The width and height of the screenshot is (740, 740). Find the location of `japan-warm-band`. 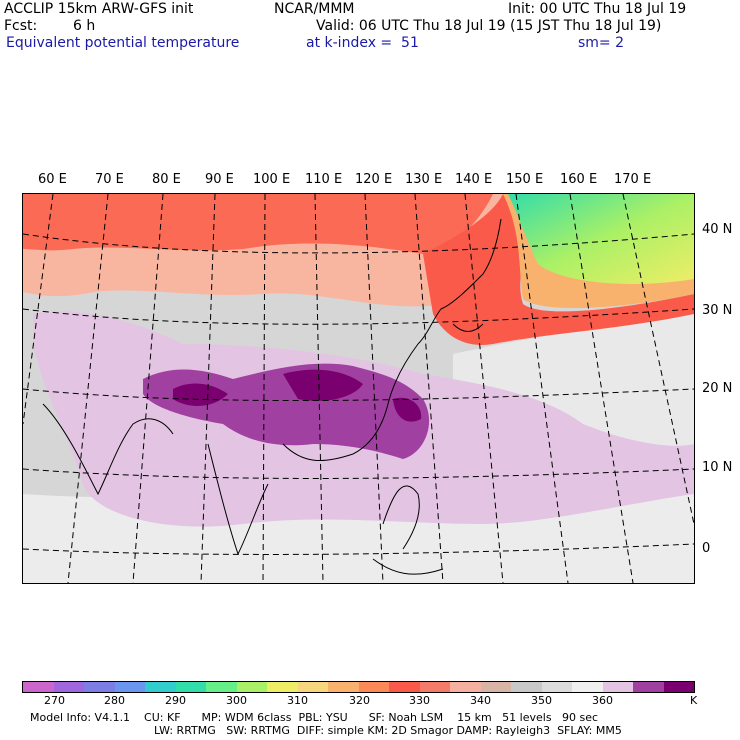

japan-warm-band is located at coordinates (558, 269).